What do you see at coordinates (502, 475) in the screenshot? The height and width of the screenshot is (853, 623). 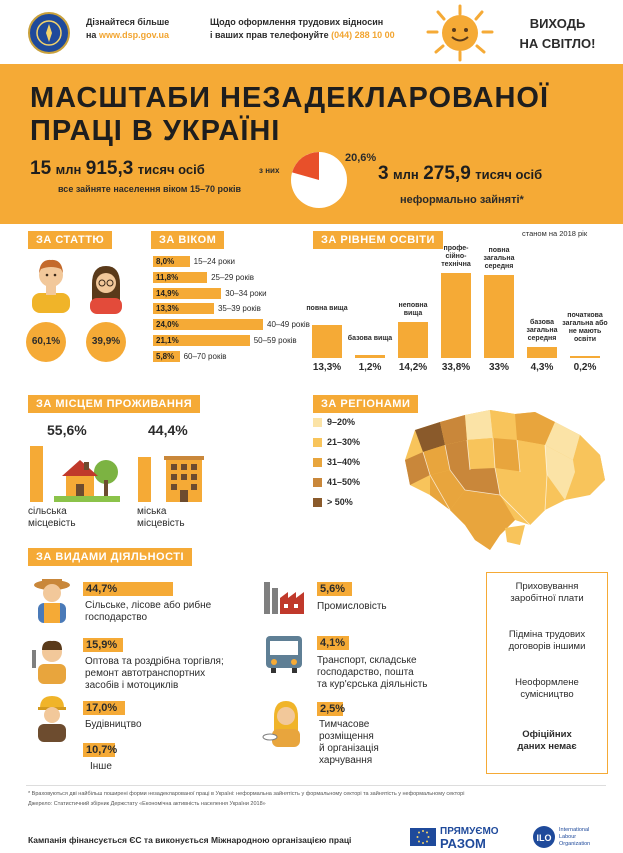 I see `ukraine-regions-map` at bounding box center [502, 475].